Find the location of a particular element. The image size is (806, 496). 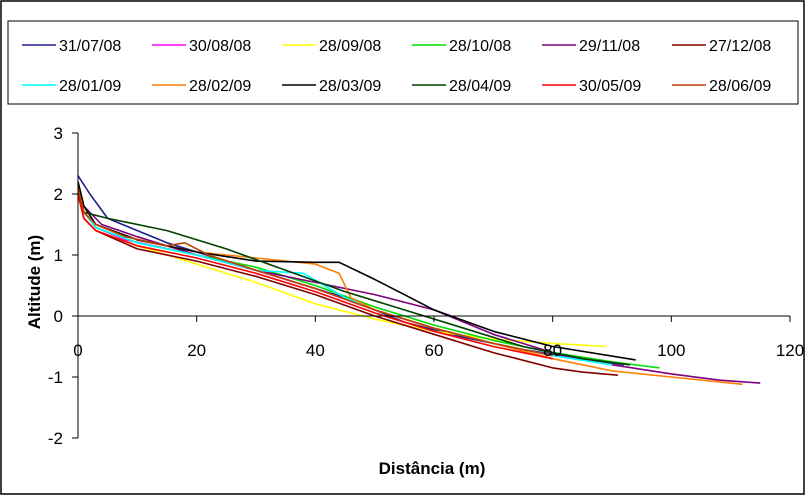

legend-label: 28/03/09 is located at coordinates (350, 86).